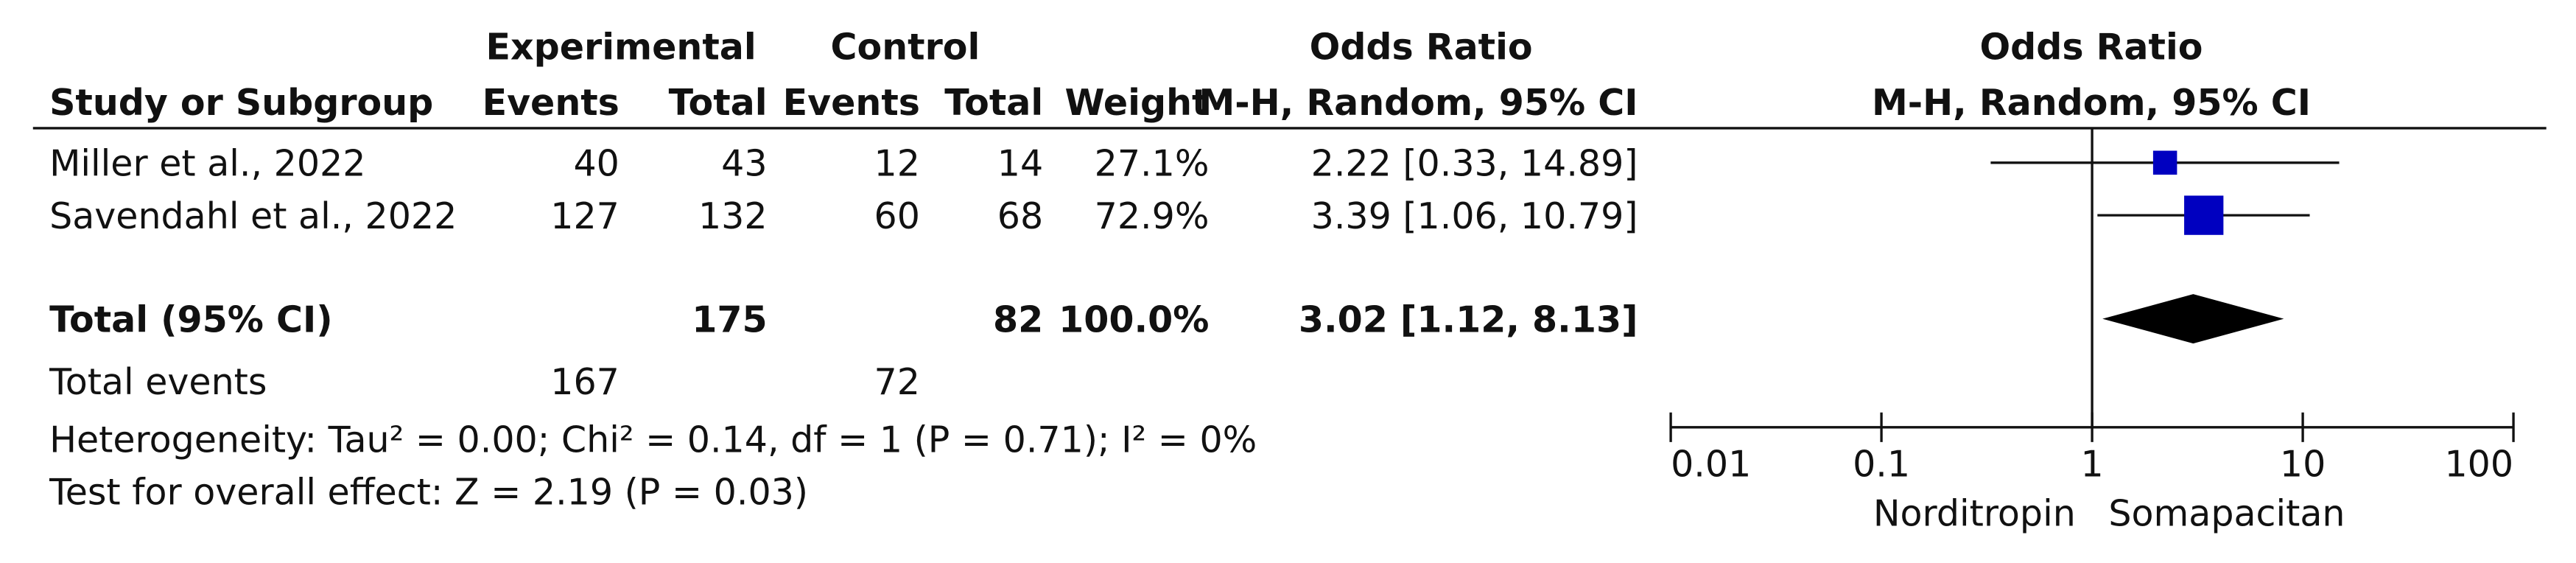 This screenshot has height=563, width=2576. Describe the element at coordinates (1134, 319) in the screenshot. I see `weight-label: 100.0%` at that location.